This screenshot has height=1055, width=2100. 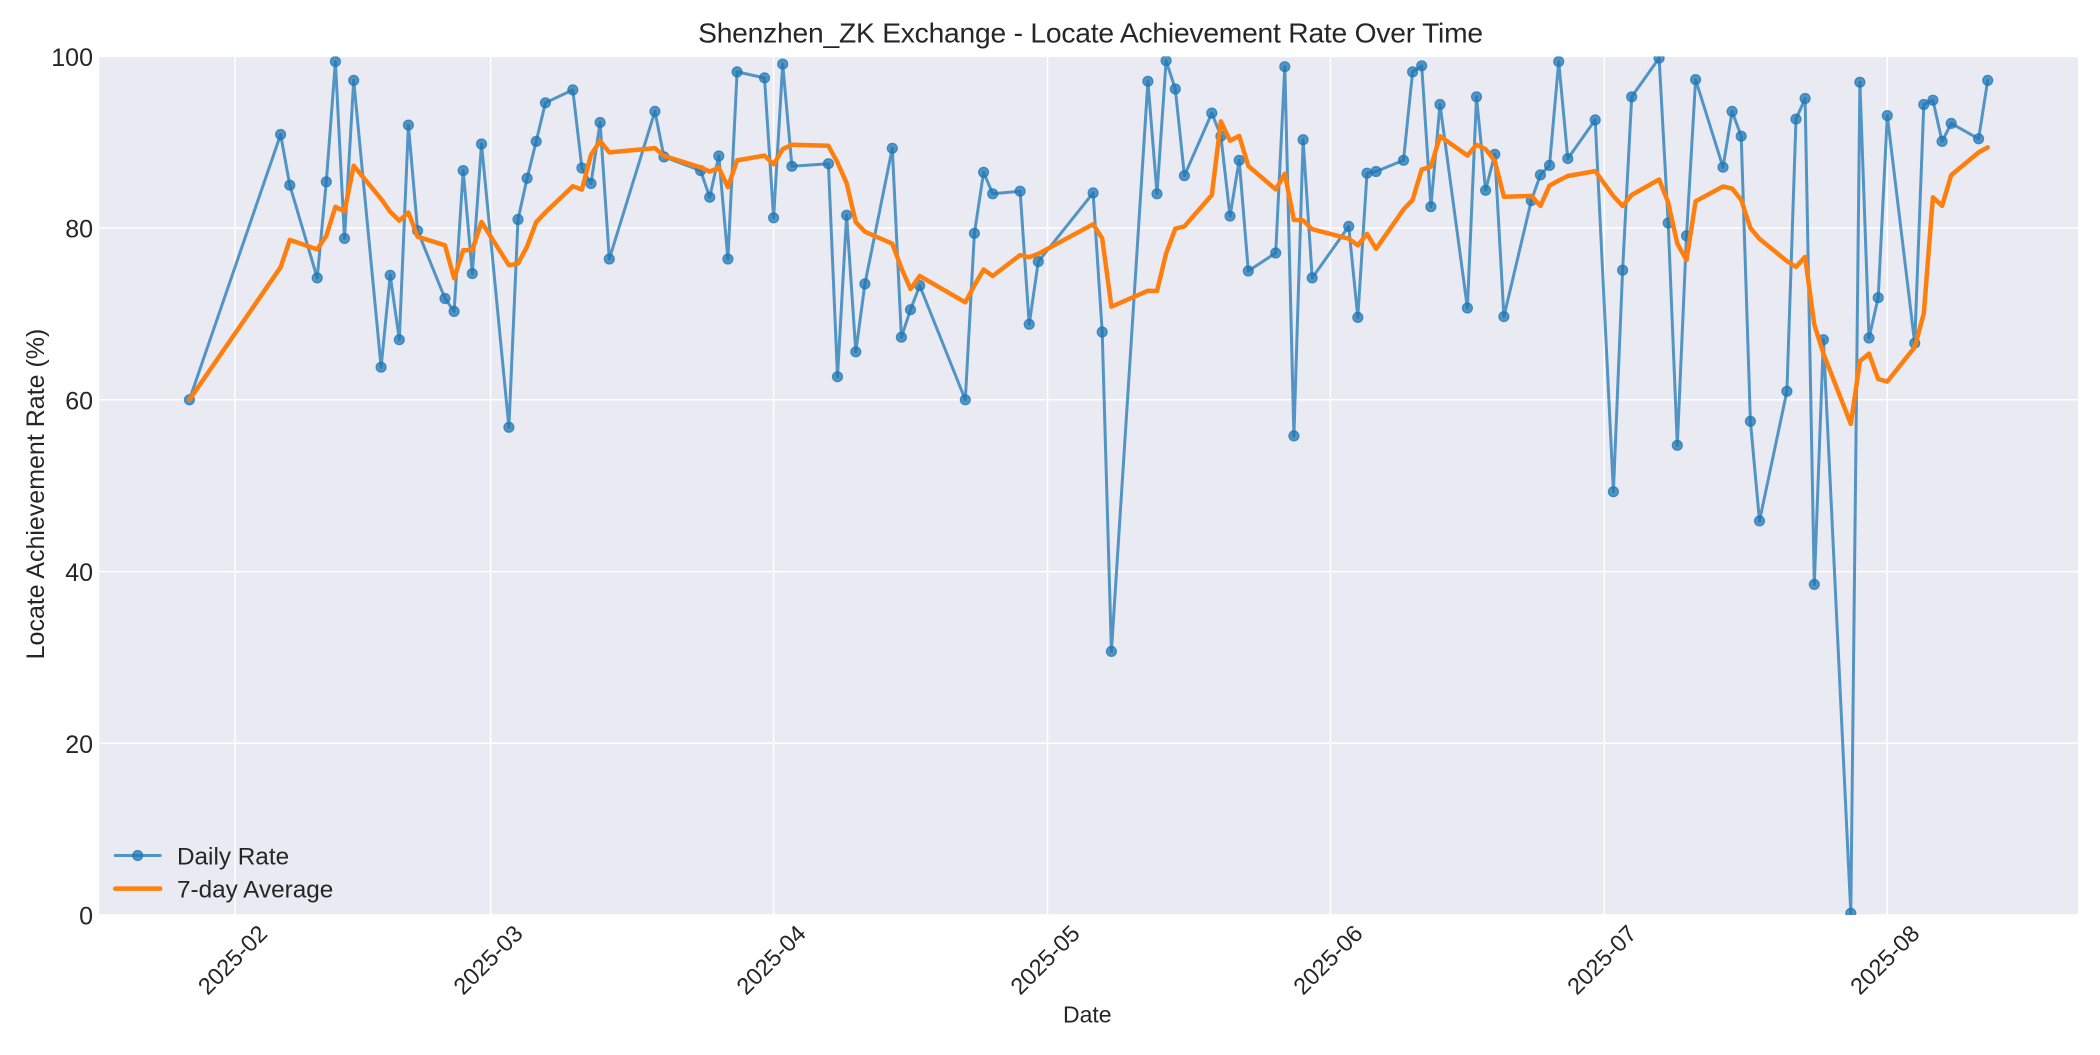 What do you see at coordinates (79, 745) in the screenshot?
I see `svg-text: 20` at bounding box center [79, 745].